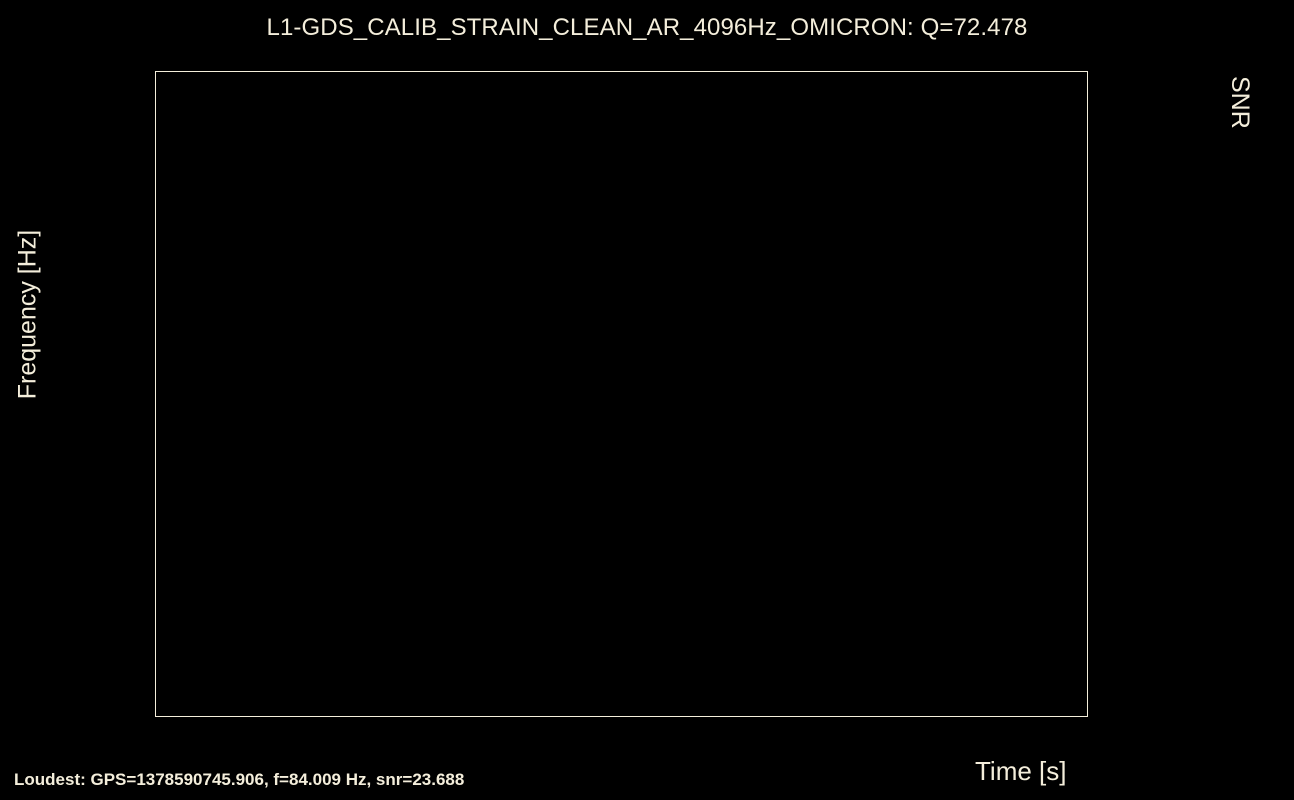 Image resolution: width=1294 pixels, height=800 pixels. What do you see at coordinates (1240, 102) in the screenshot?
I see `colorbar-title-text: SNR` at bounding box center [1240, 102].